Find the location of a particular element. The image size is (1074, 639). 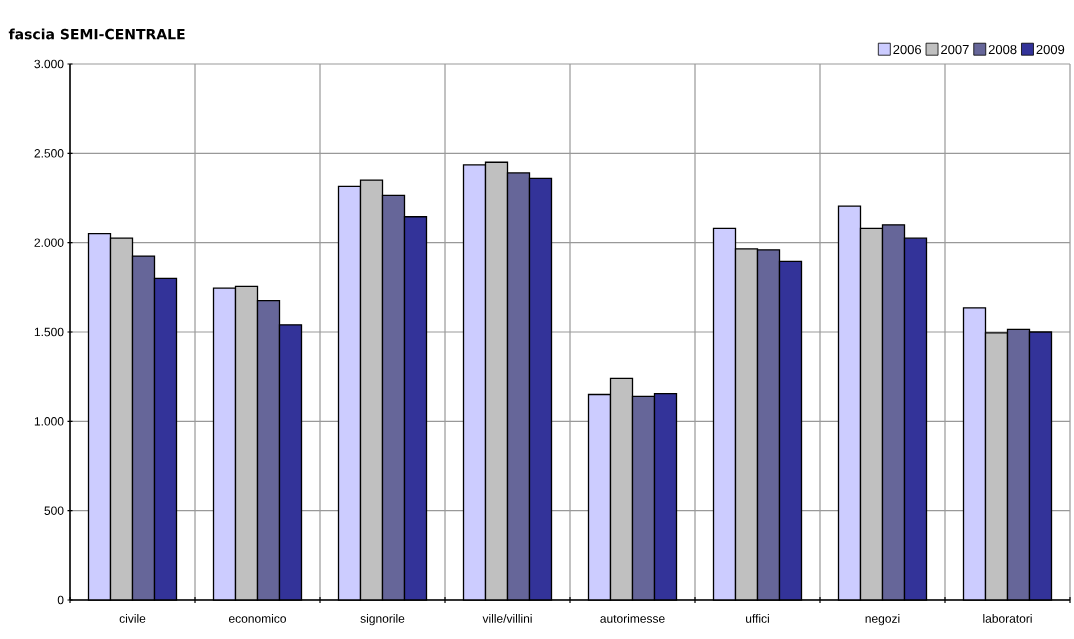

x-tick-label: economico is located at coordinates (257, 618).